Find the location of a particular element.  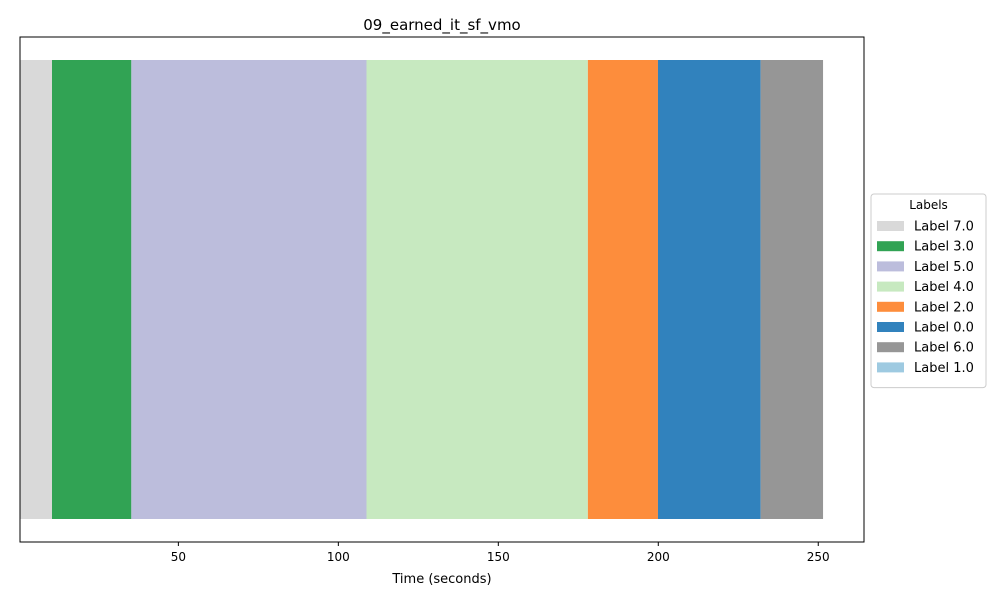

x-tick-label: 50 is located at coordinates (178, 557).